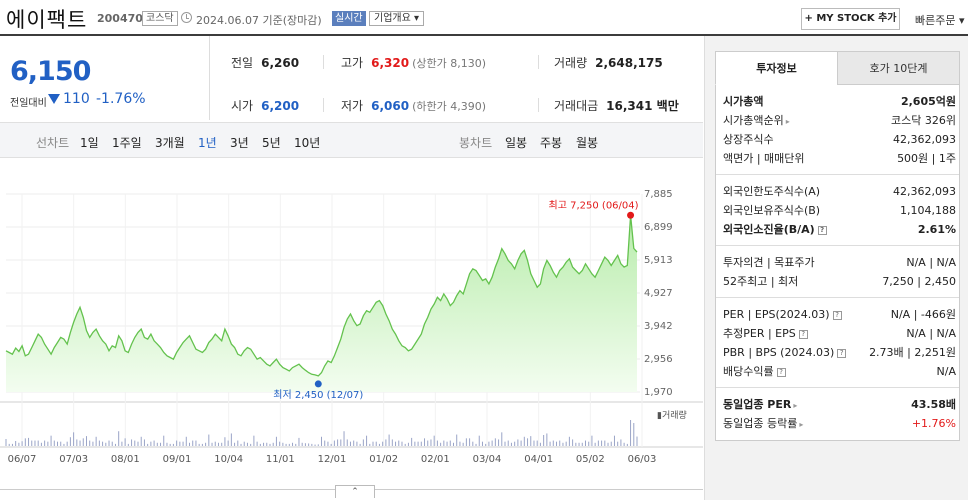 This screenshot has width=968, height=500. Describe the element at coordinates (265, 105) in the screenshot. I see `stat-open: 시가 6,200` at that location.